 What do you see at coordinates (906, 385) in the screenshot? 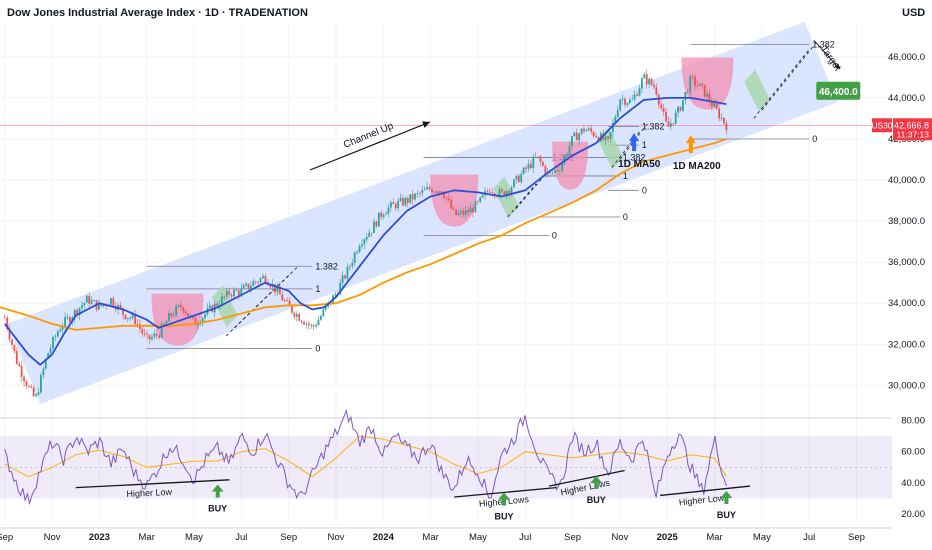
I see `price-tick-label: 30,000.0` at bounding box center [906, 385].